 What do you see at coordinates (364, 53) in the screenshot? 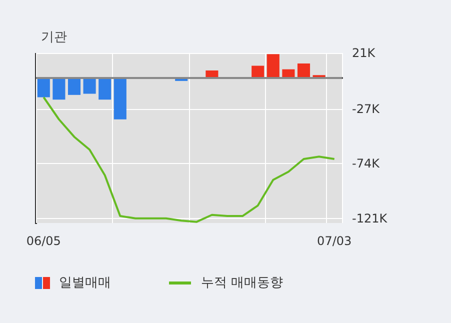
I see `y-tick-label: 21K` at bounding box center [364, 53].